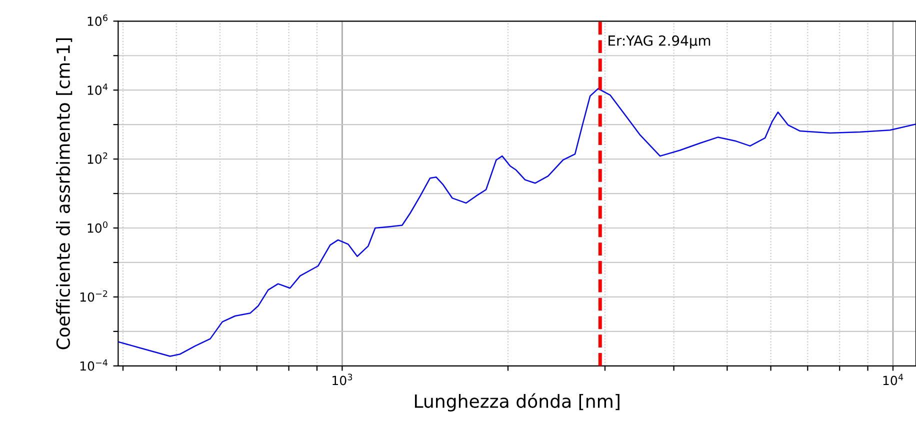 The image size is (916, 423). What do you see at coordinates (98, 89) in the screenshot?
I see `y-tick-label: 10$^{4}$` at bounding box center [98, 89].